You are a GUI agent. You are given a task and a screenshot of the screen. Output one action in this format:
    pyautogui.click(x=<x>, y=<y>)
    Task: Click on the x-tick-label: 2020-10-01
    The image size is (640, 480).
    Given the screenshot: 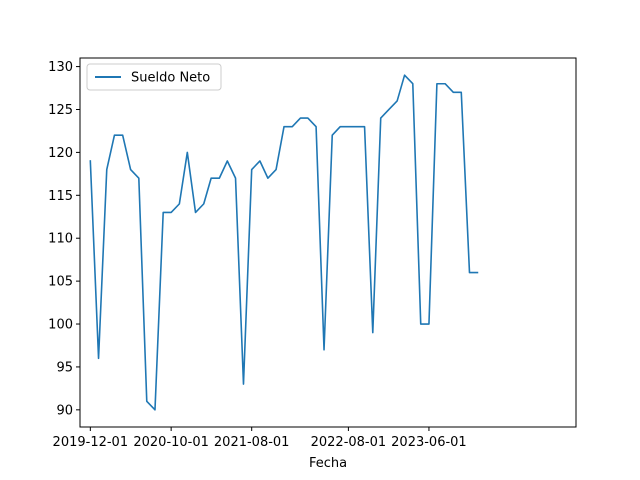 What is the action you would take?
    pyautogui.click(x=171, y=442)
    